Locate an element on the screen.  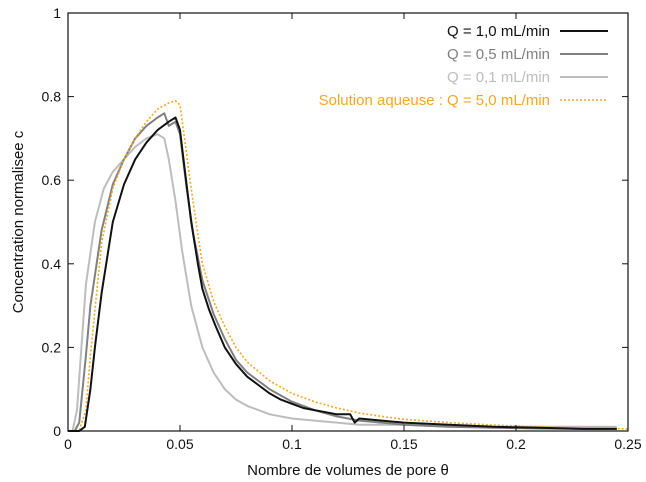
y-tick-label: 0 is located at coordinates (57, 431).